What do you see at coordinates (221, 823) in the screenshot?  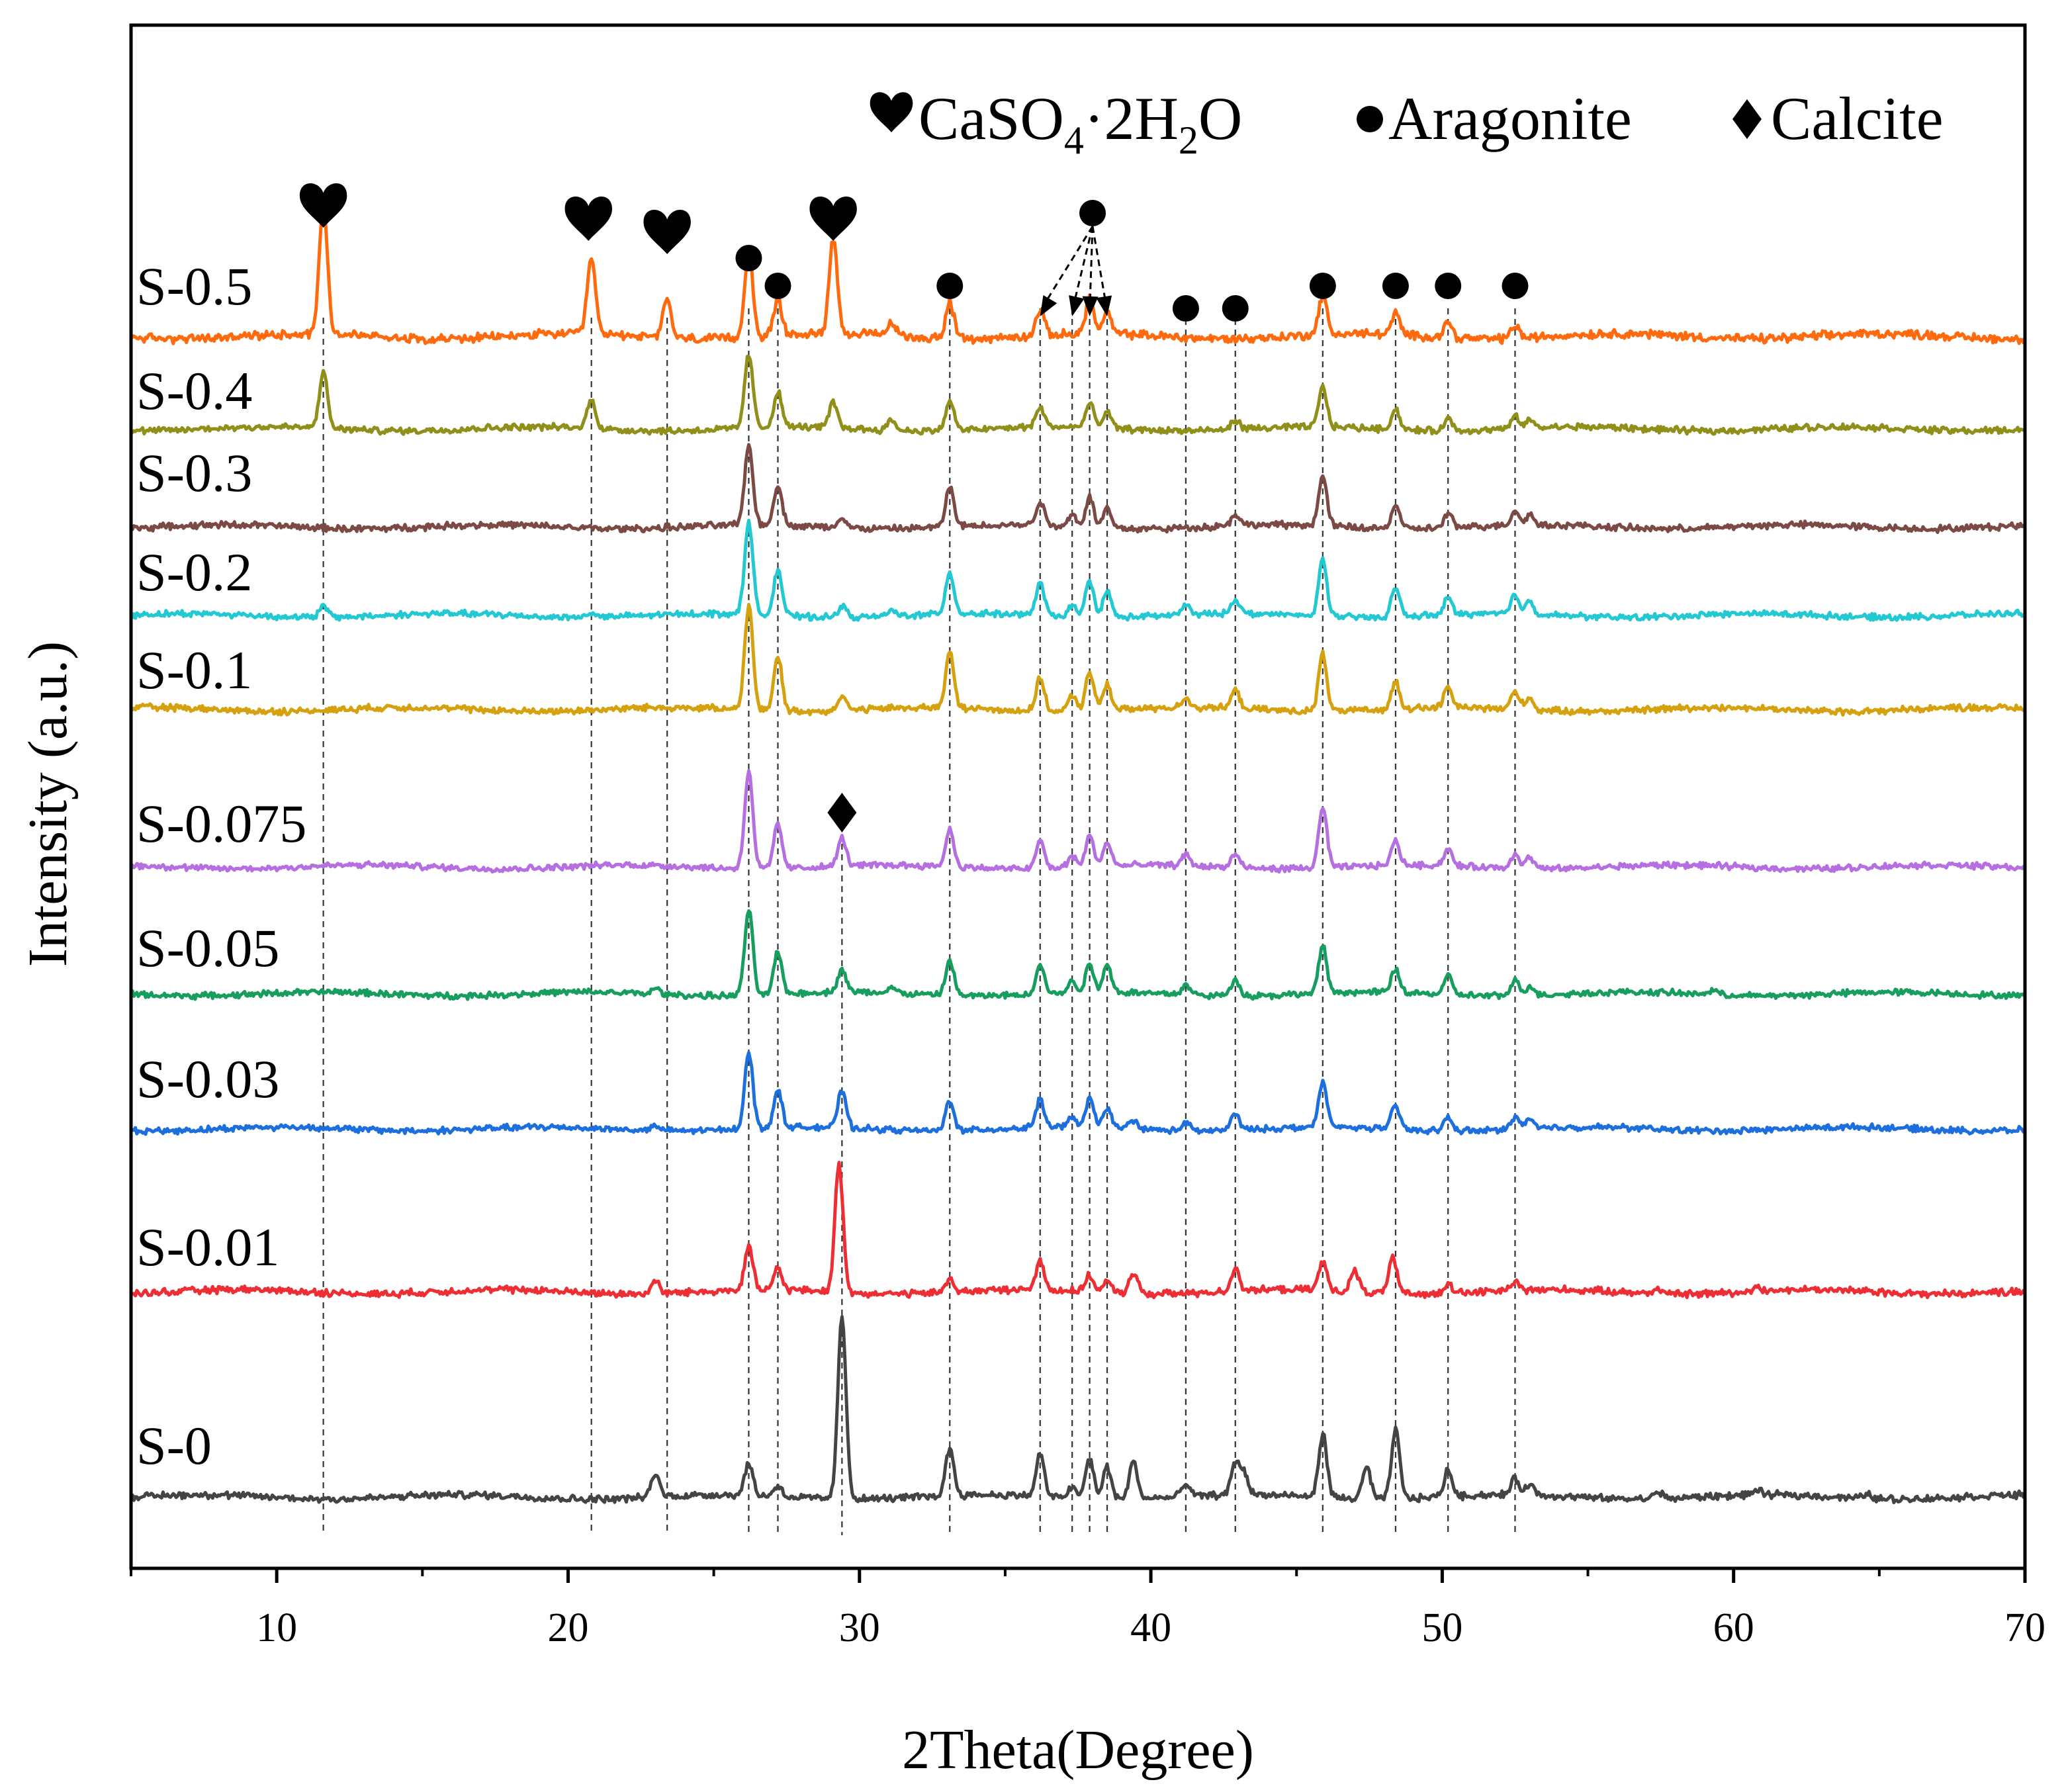 I see `series-label-s-0-075: S-0.075` at bounding box center [221, 823].